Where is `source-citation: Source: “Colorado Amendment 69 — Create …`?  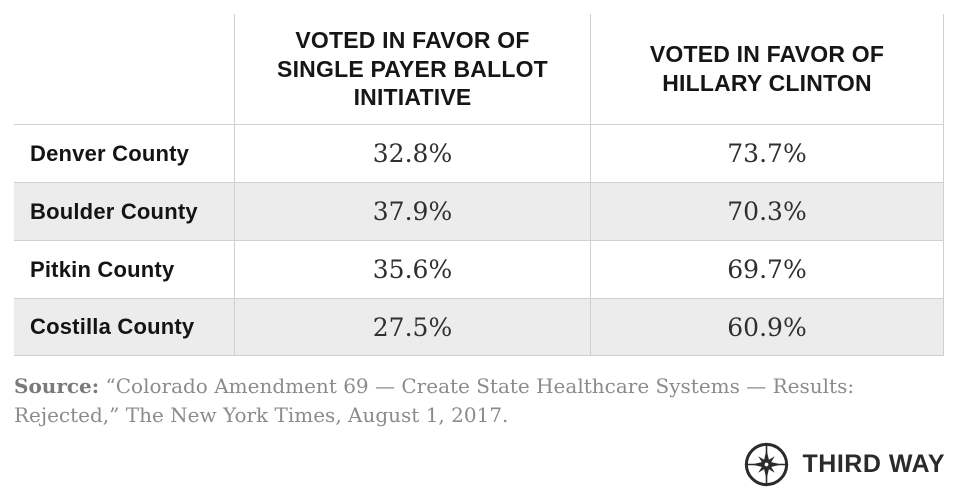 source-citation: Source: “Colorado Amendment 69 — Create … is located at coordinates (439, 401).